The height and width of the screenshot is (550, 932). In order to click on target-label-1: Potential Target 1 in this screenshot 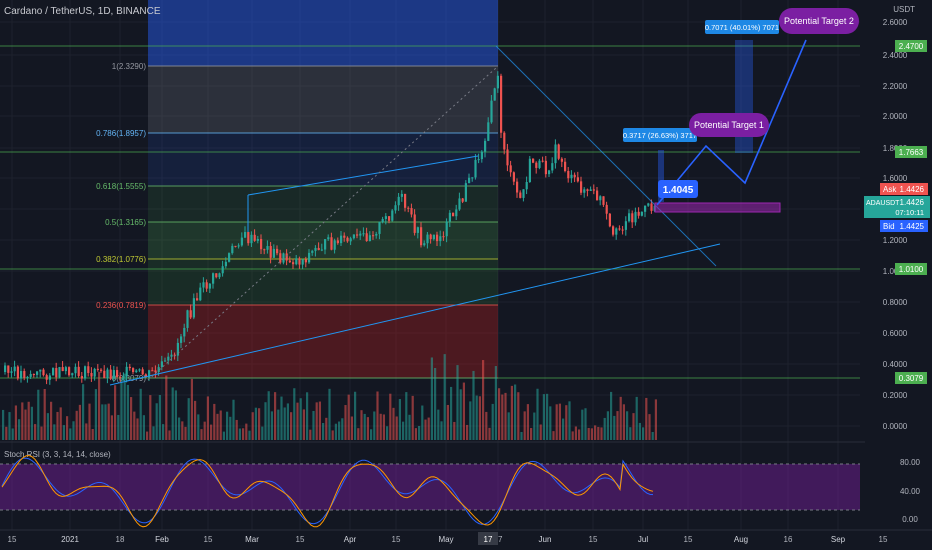, I will do `click(729, 125)`.